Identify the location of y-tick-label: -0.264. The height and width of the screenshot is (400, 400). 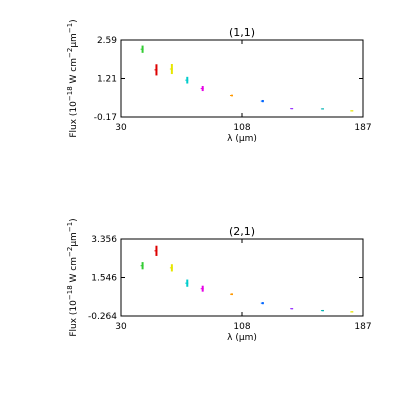
(102, 317).